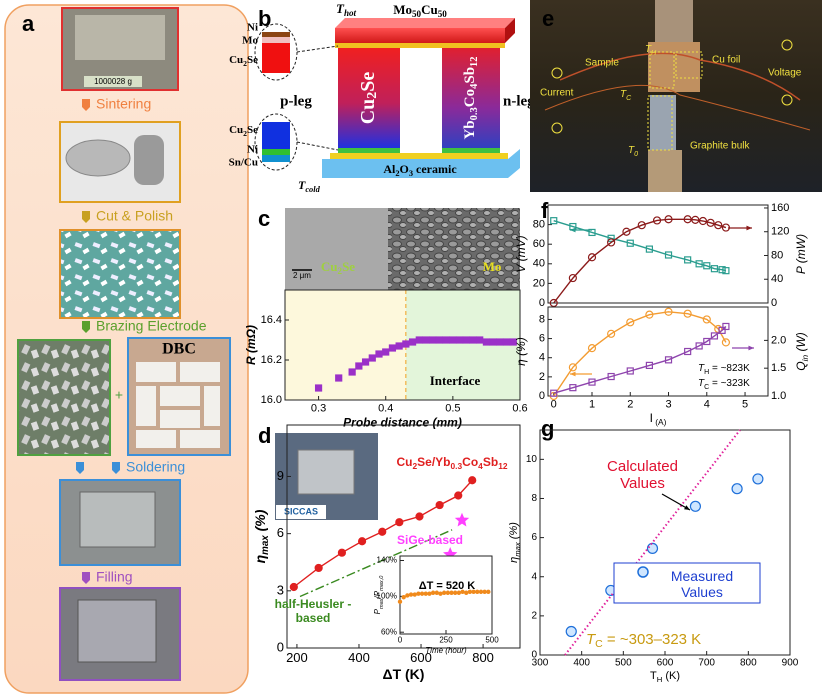  I want to click on callout-ni, so click(276, 34).